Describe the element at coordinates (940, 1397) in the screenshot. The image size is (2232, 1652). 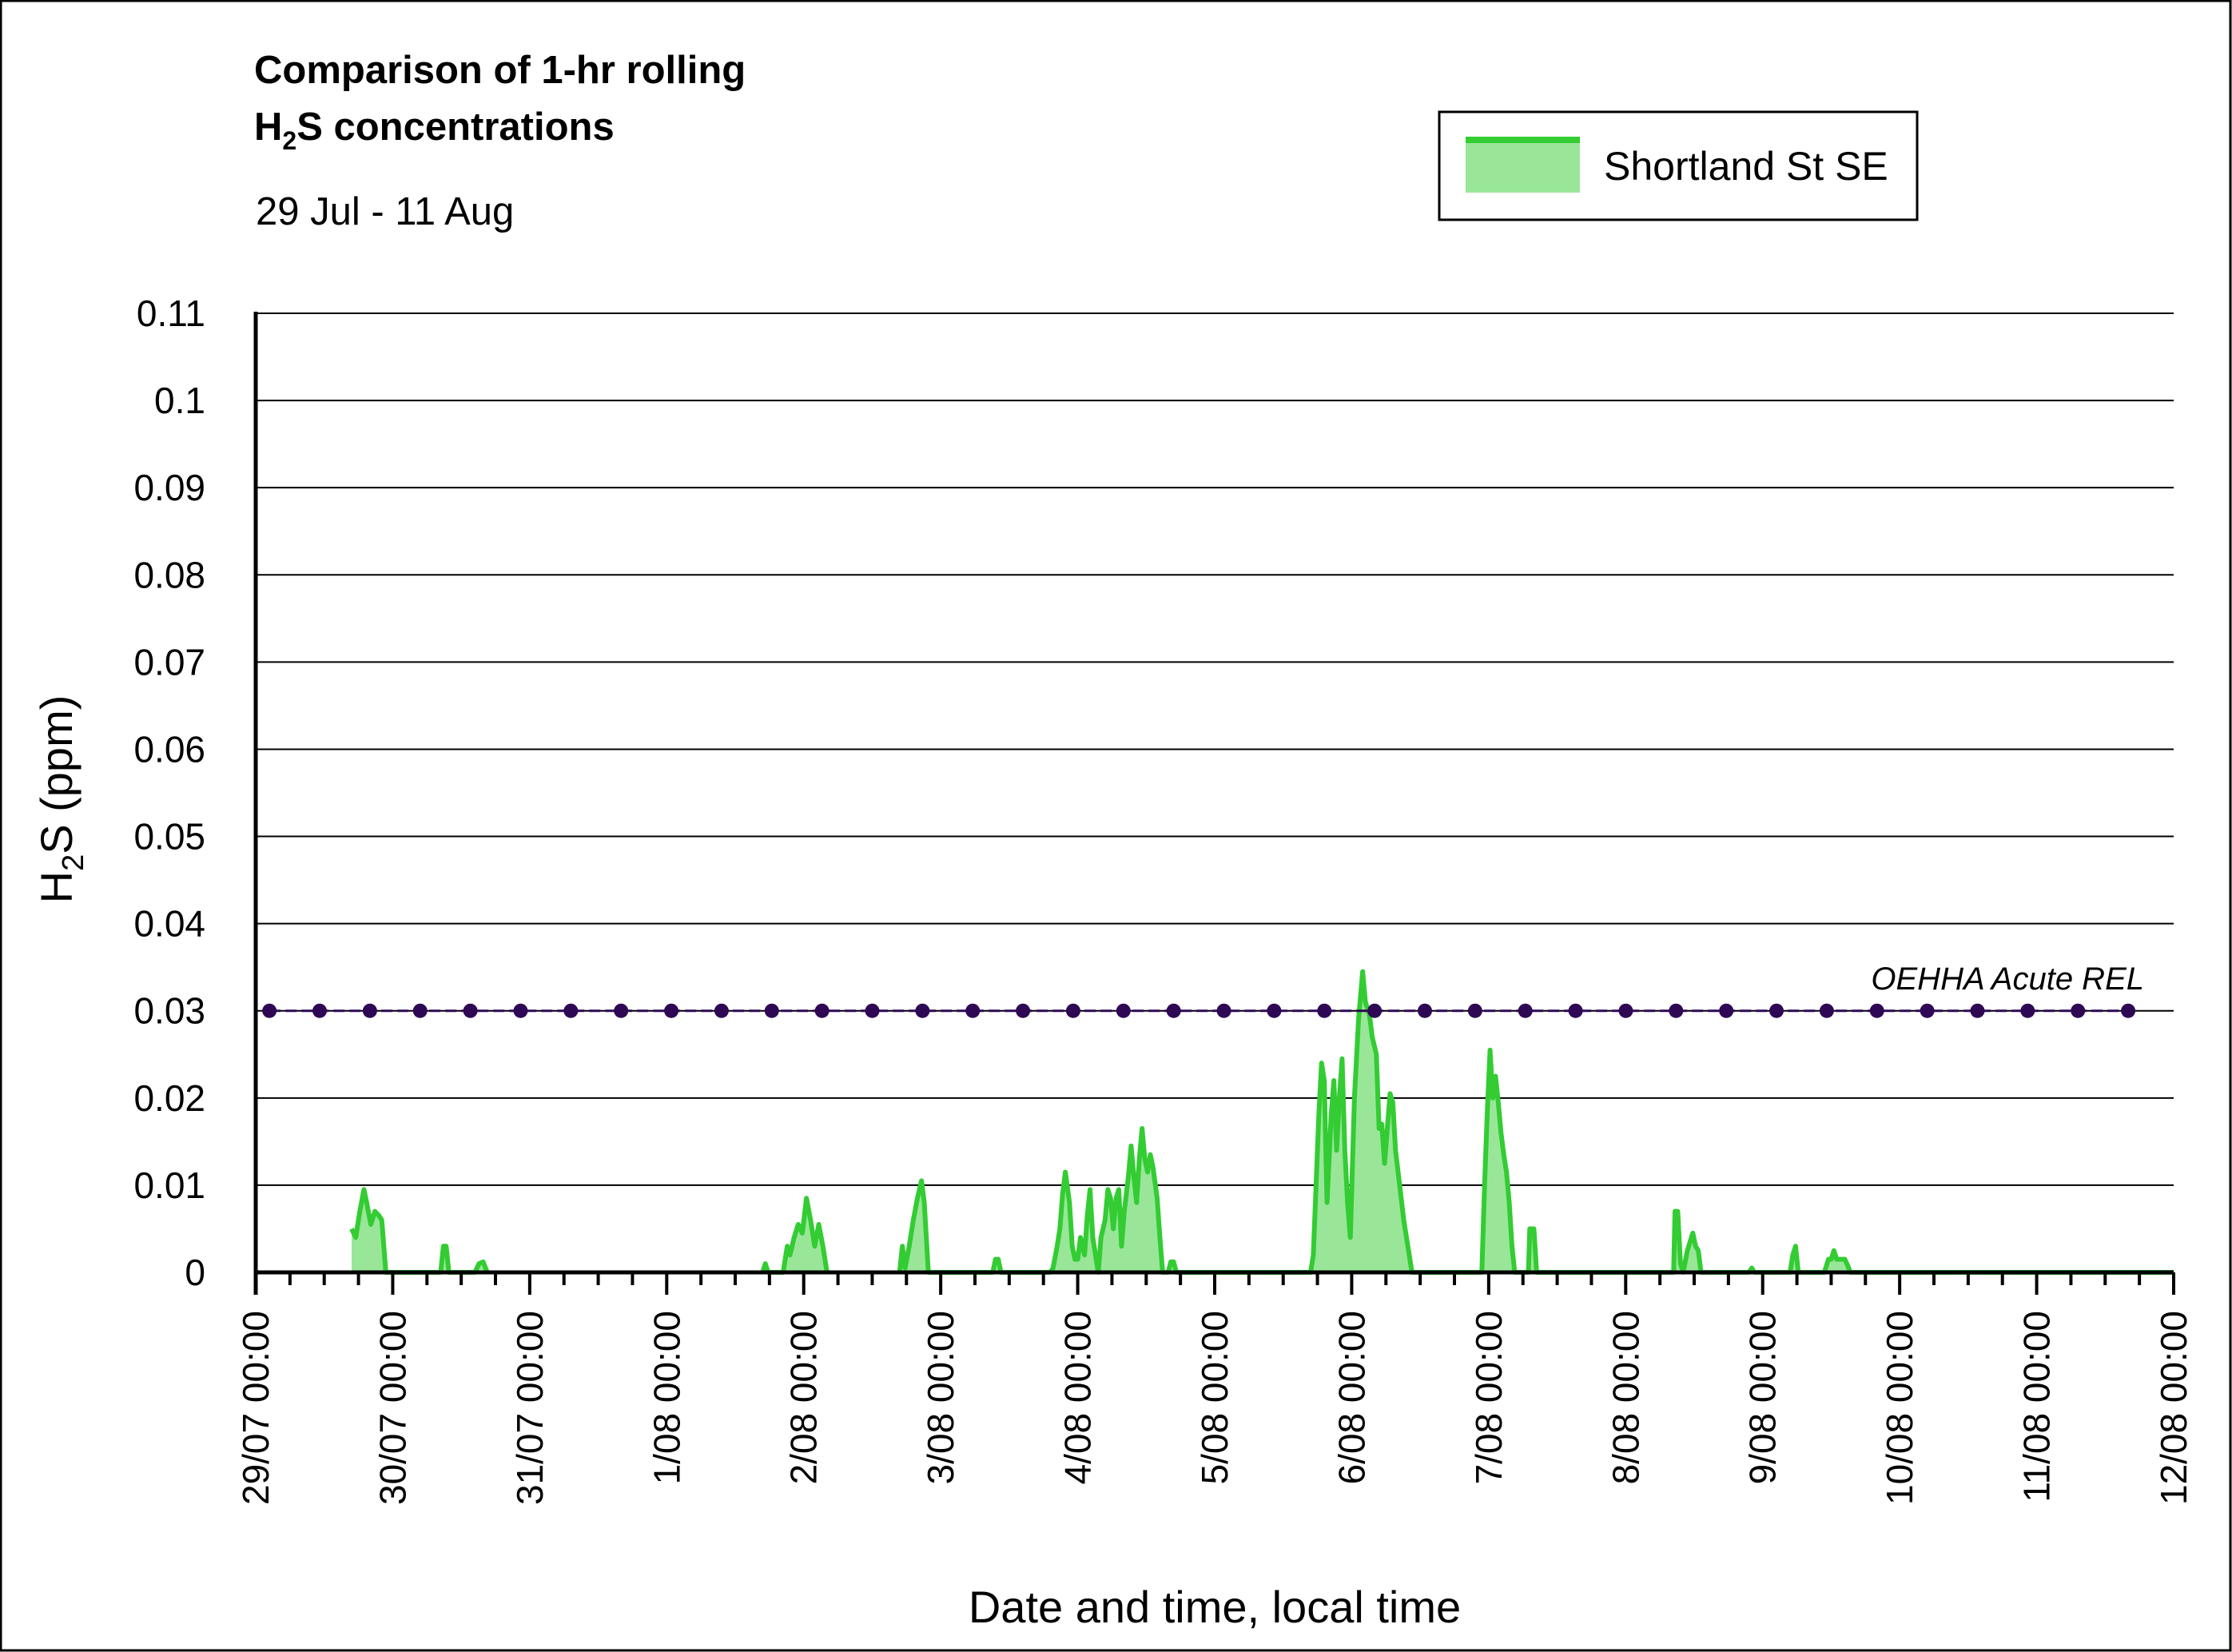
I see `x-tick-label: 3/08 00:00` at that location.